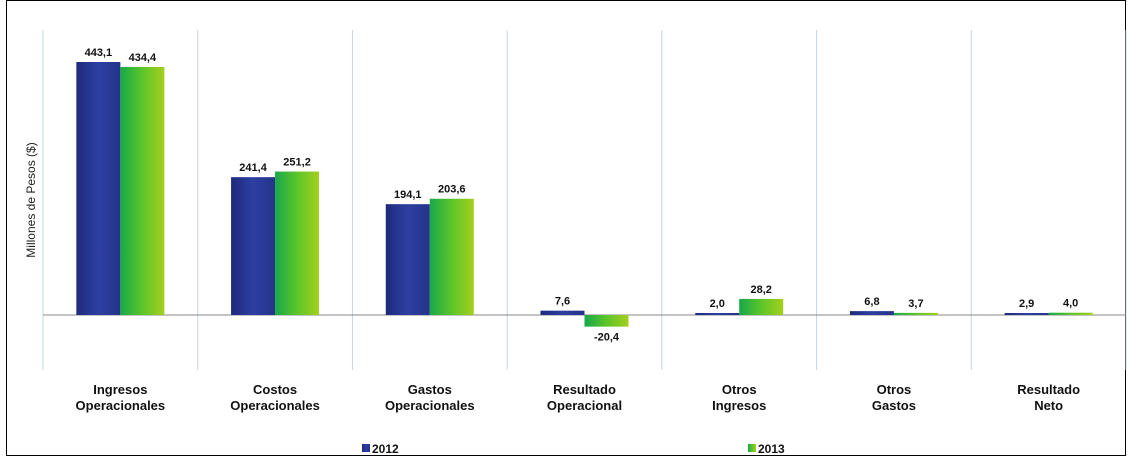  Describe the element at coordinates (573, 449) in the screenshot. I see `legend: 2012 2013` at that location.